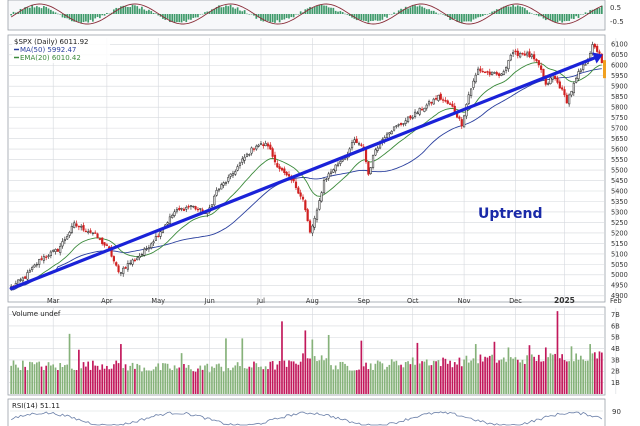 The height and width of the screenshot is (426, 640). I want to click on month-tick-label: Mar, so click(53, 301).